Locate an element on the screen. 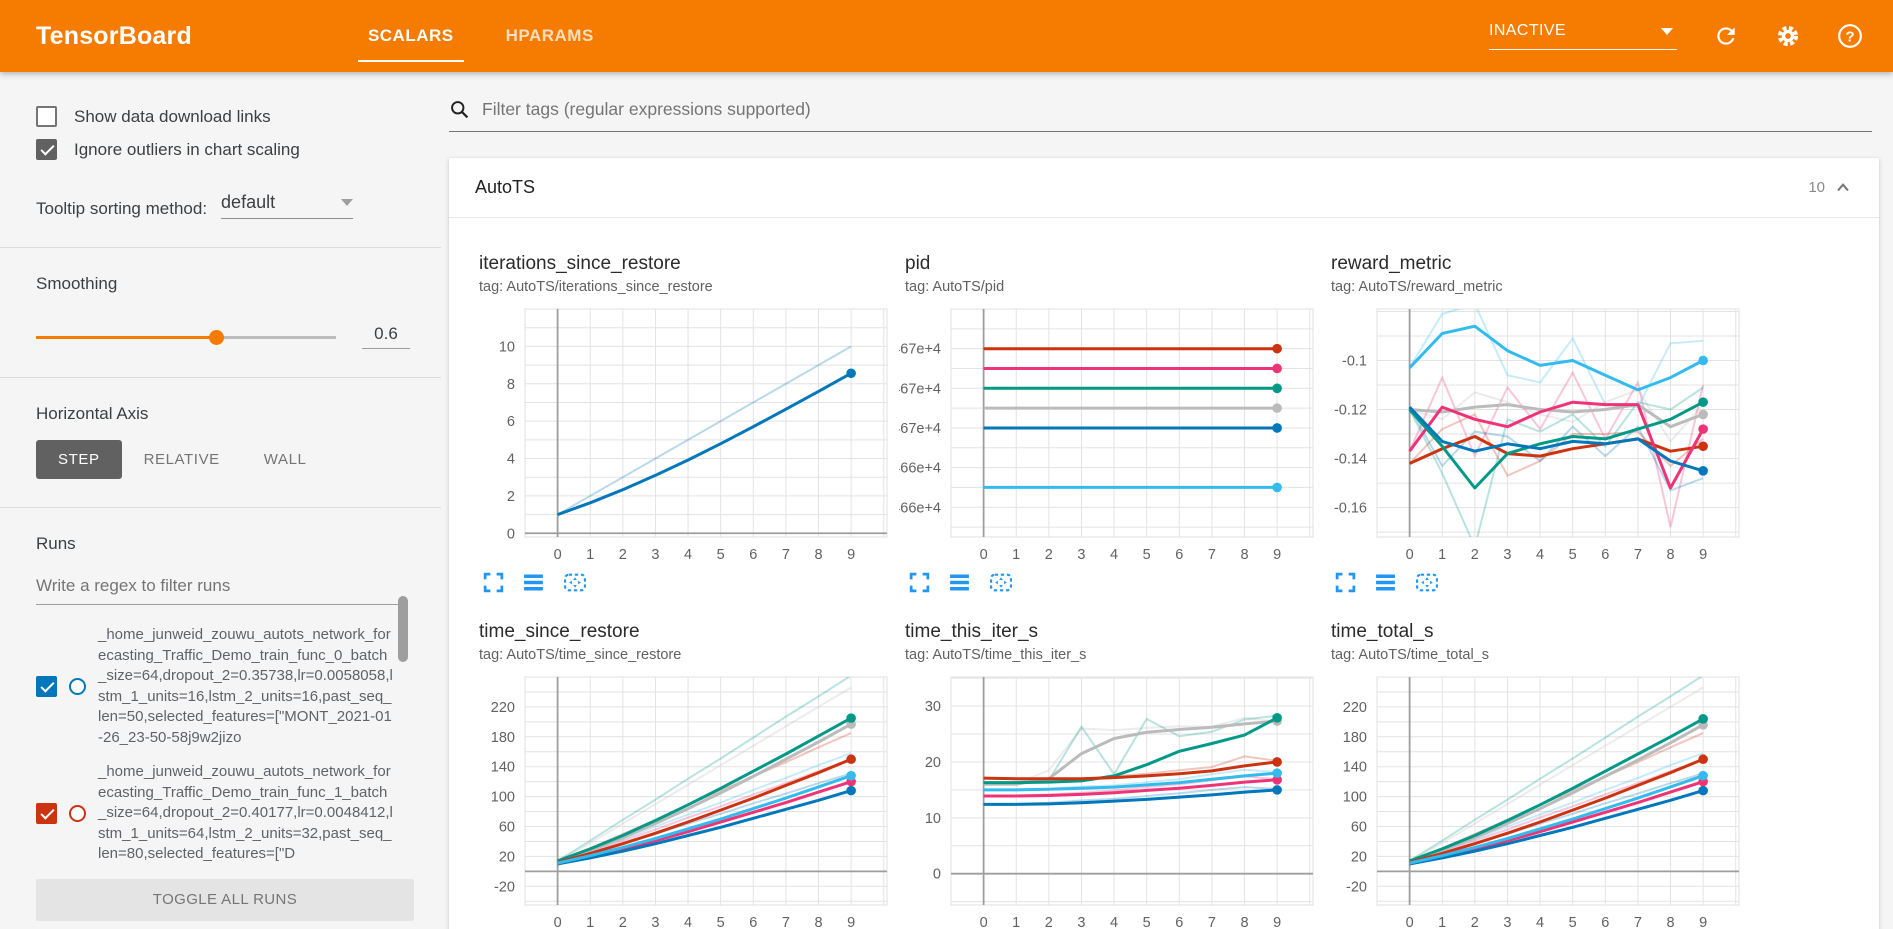 The height and width of the screenshot is (929, 1893). gear-icon is located at coordinates (1788, 36).